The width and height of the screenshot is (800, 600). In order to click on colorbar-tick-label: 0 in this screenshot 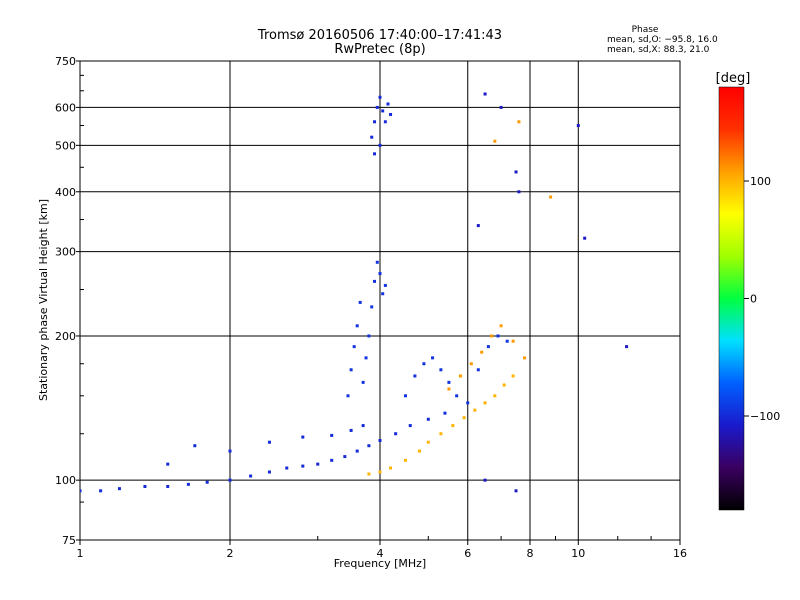, I will do `click(753, 299)`.